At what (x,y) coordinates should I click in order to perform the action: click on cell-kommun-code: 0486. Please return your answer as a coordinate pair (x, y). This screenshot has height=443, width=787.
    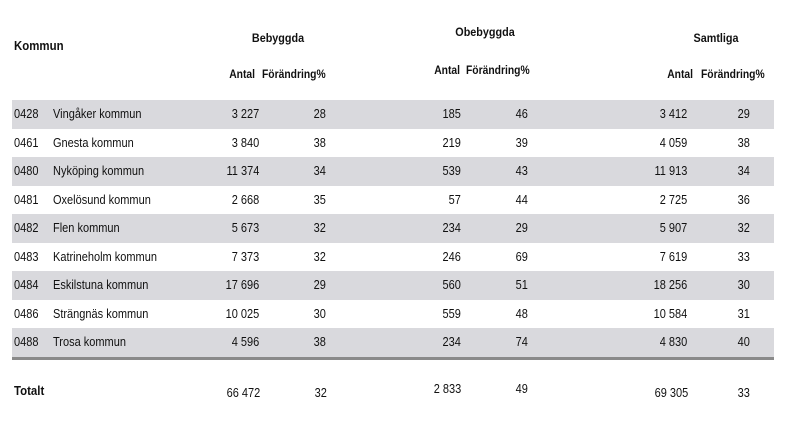
    Looking at the image, I should click on (26, 313).